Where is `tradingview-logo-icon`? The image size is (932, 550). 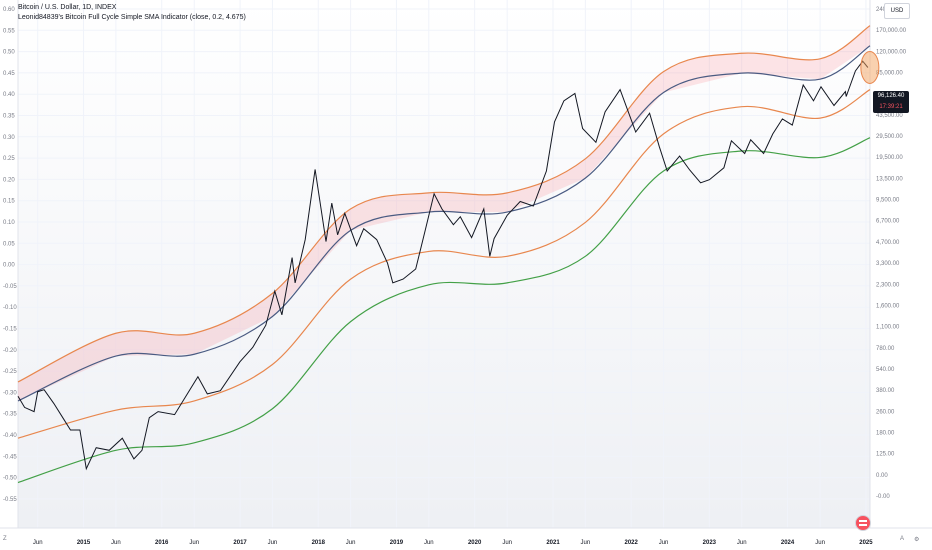 tradingview-logo-icon is located at coordinates (863, 523).